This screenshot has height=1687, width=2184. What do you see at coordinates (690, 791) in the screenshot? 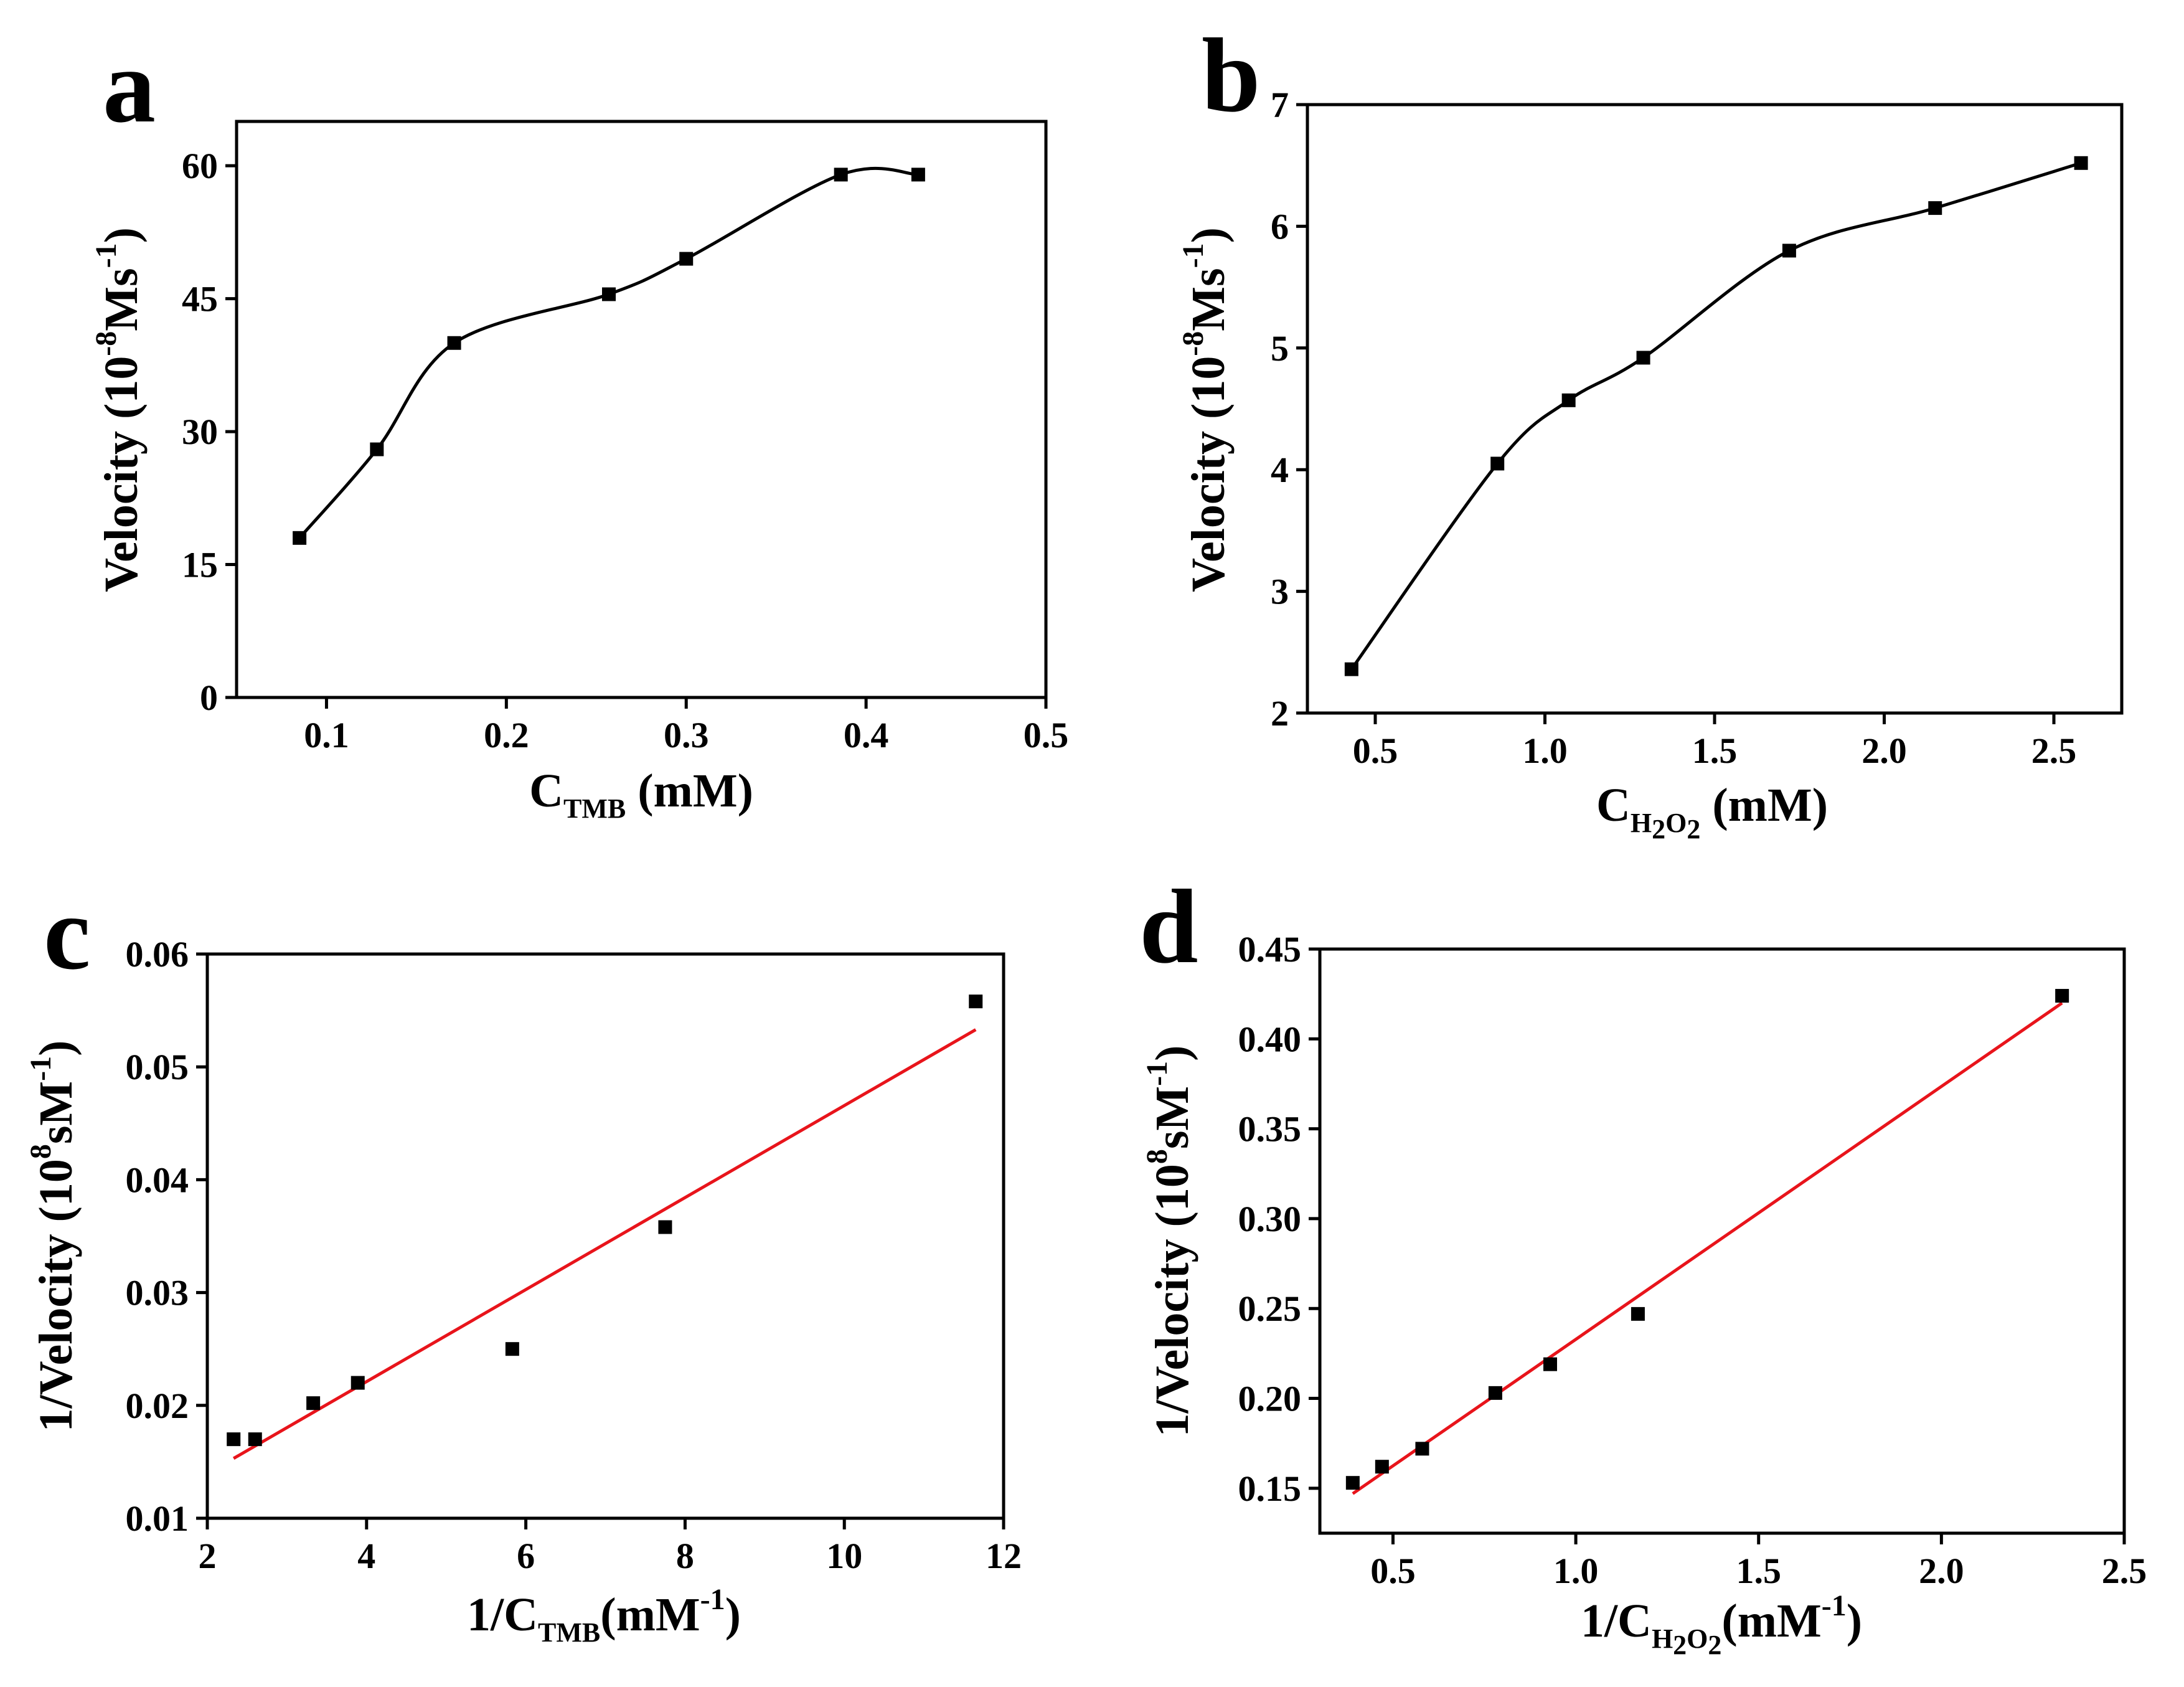
I see `axis-label-part: (mM)` at bounding box center [690, 791].